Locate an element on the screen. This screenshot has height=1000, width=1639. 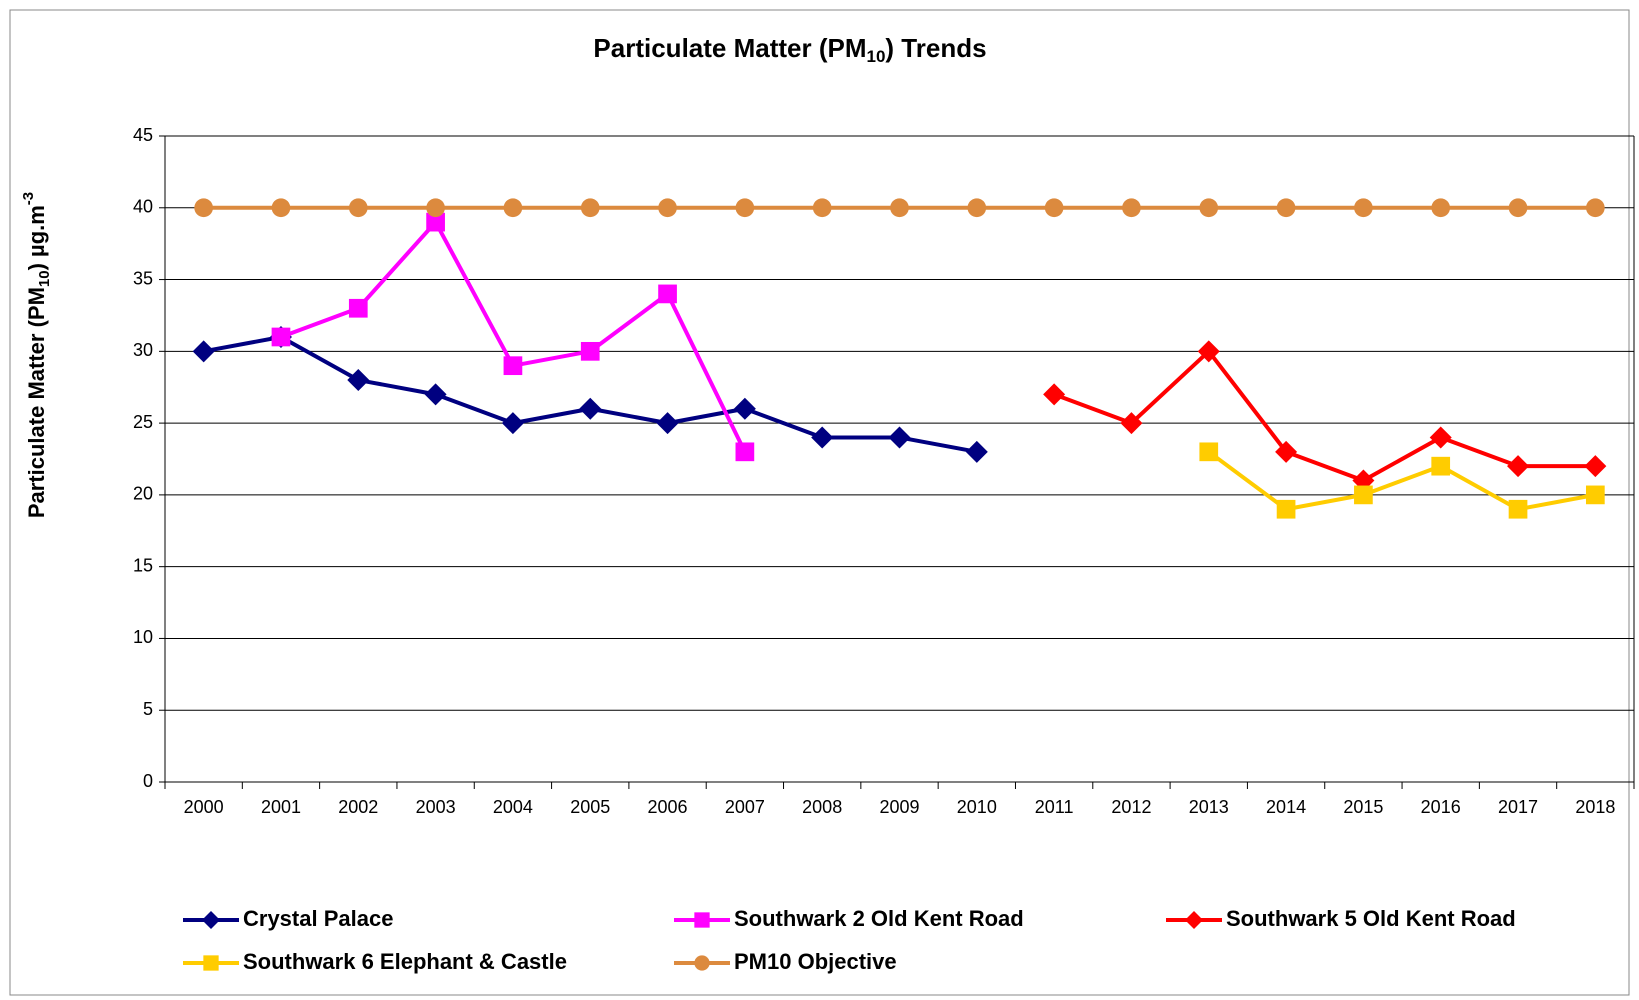
title-sub: 10 is located at coordinates (876, 56).